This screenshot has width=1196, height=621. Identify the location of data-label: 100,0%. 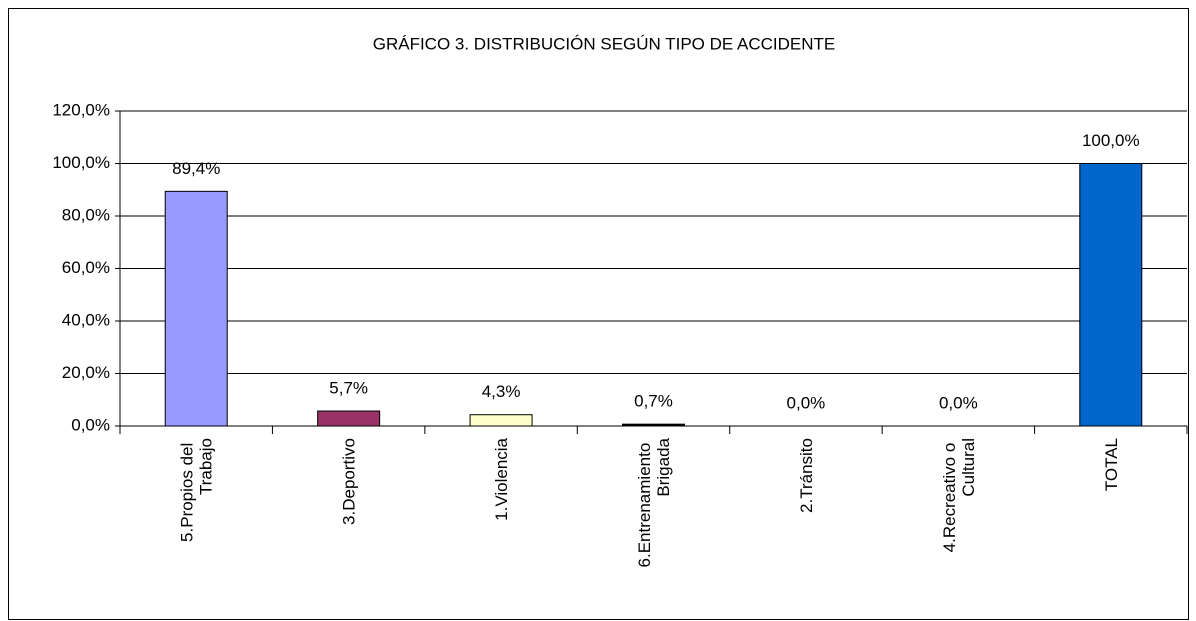
(1111, 140).